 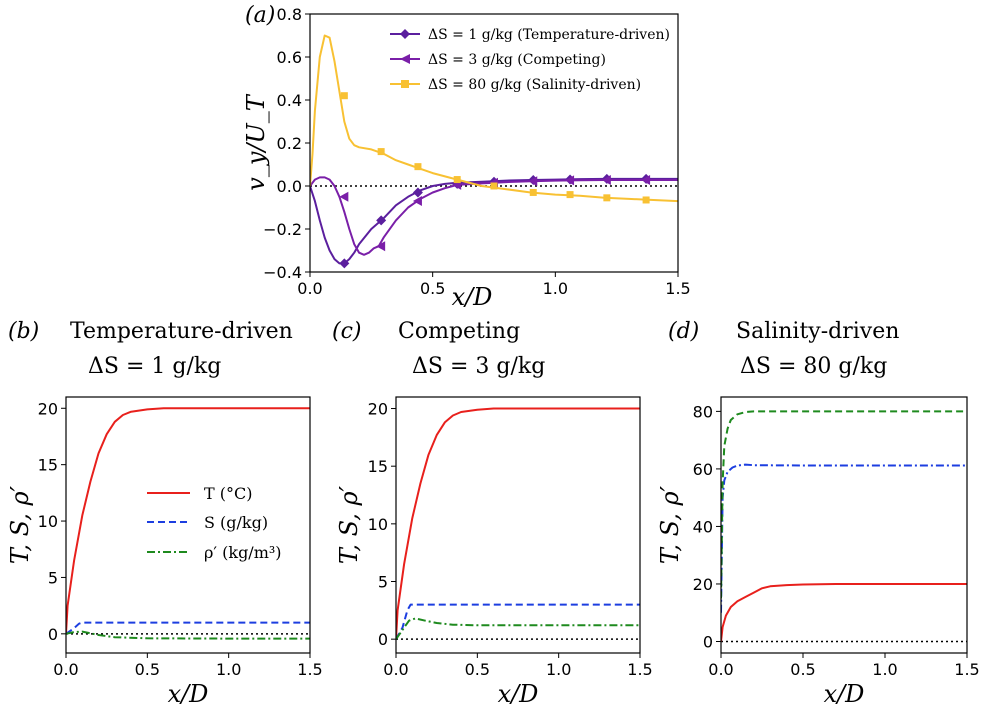 What do you see at coordinates (48, 465) in the screenshot?
I see `panel-b-ytick-label: 15` at bounding box center [48, 465].